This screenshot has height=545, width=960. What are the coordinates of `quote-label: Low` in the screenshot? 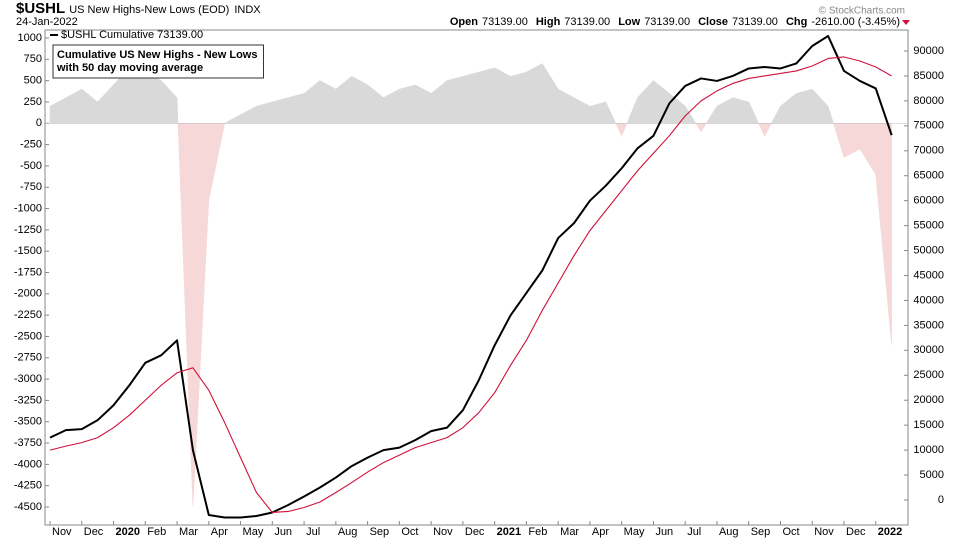 It's located at (629, 22).